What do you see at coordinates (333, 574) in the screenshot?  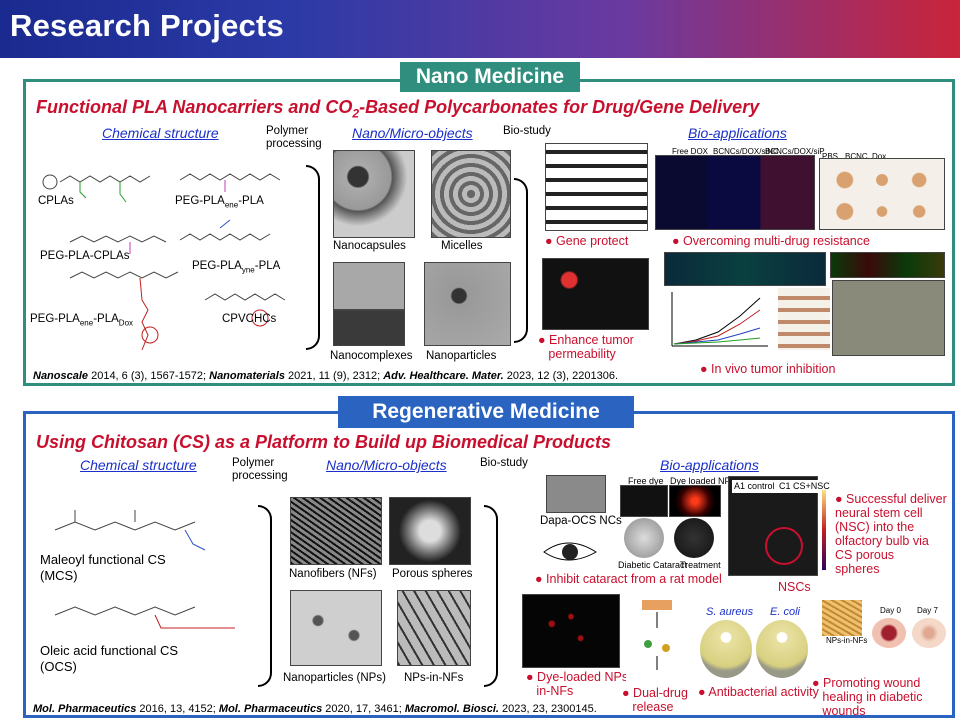 I see `label-nanofibers: Nanofibers (NFs)` at bounding box center [333, 574].